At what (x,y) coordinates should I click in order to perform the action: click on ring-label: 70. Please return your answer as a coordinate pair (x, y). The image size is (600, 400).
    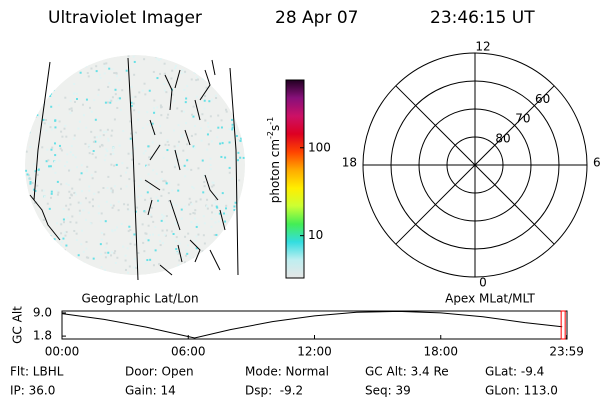
    Looking at the image, I should click on (522, 119).